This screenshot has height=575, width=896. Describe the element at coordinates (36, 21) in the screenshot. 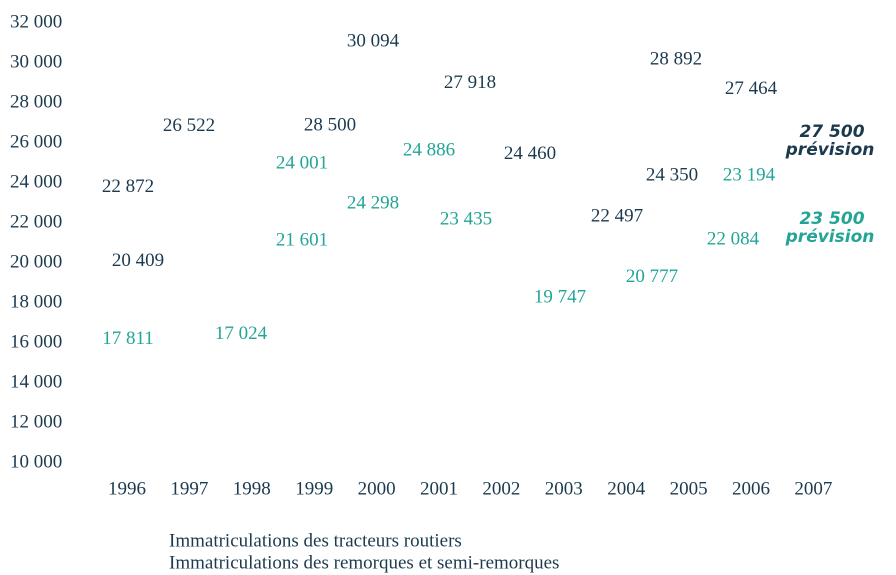

I see `y-tick-label: 32 000` at that location.